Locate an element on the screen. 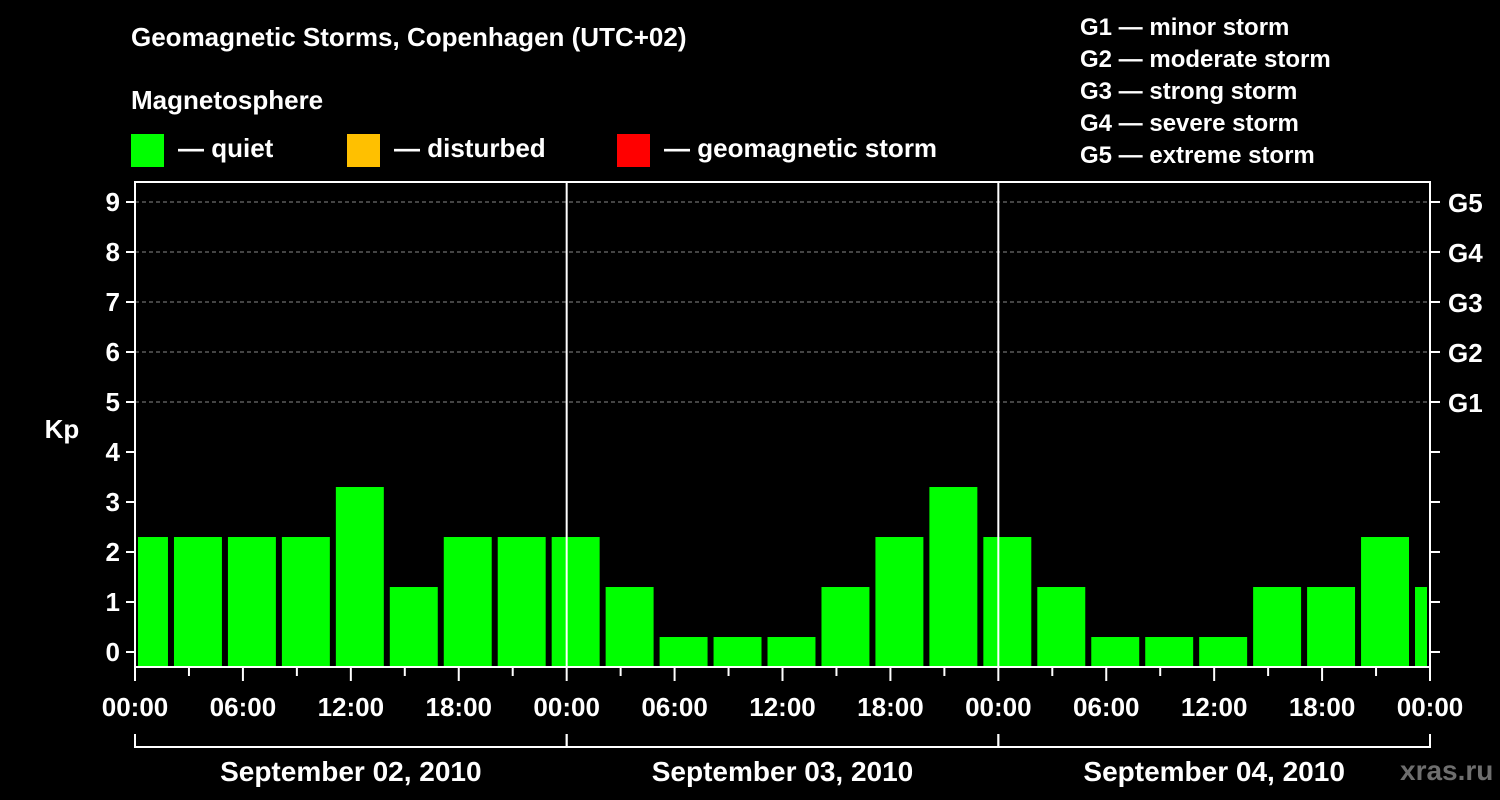  legend-title: Magnetosphere is located at coordinates (227, 100).